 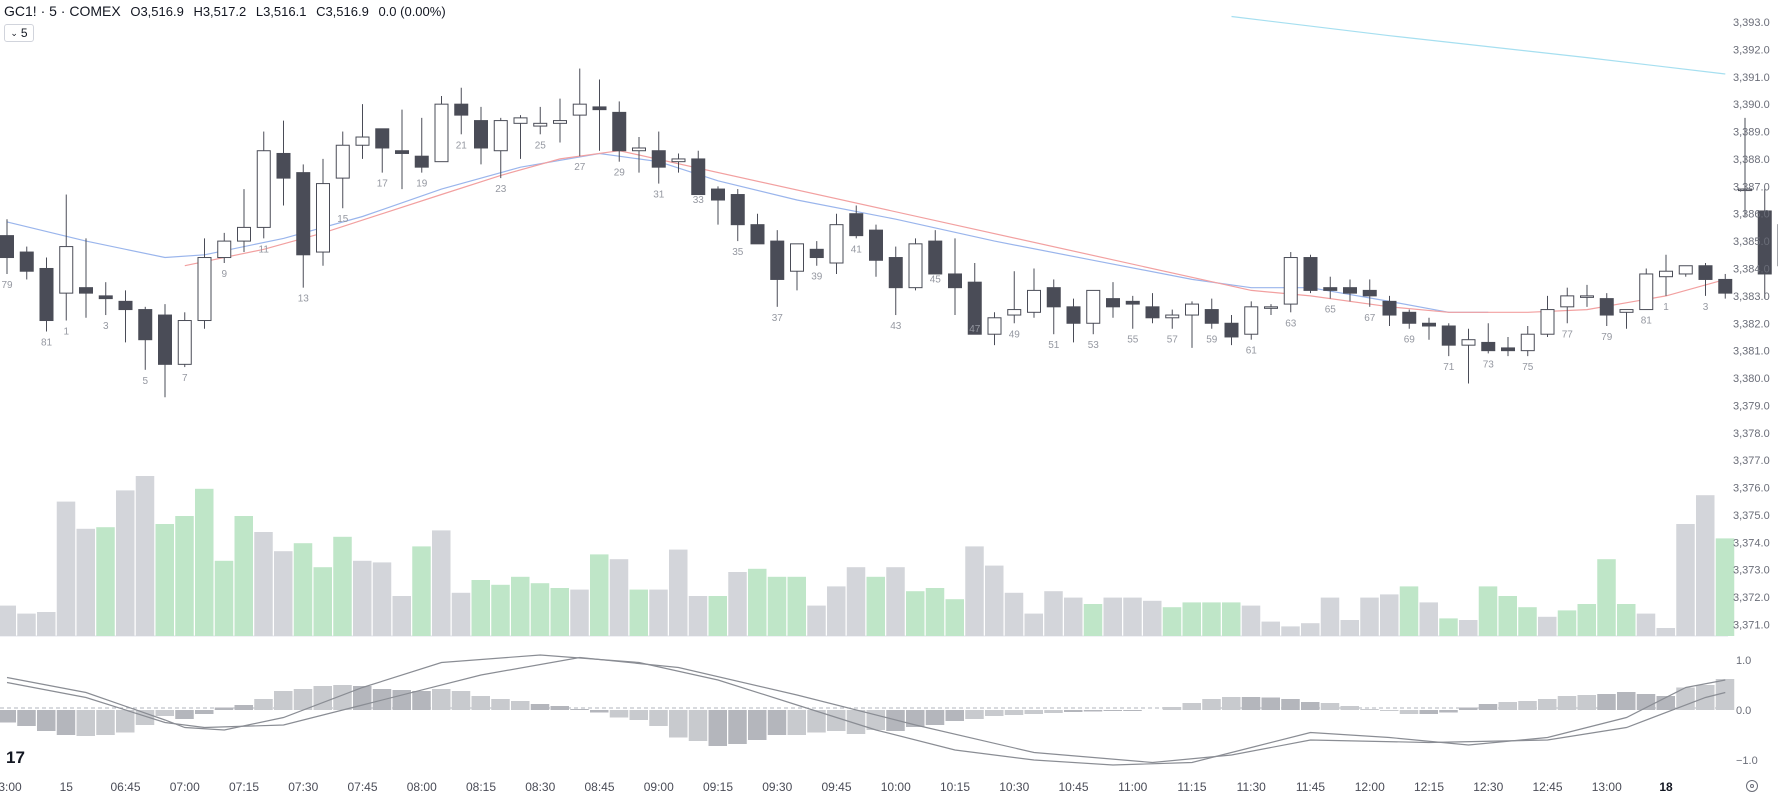 I want to click on time-tick-label: 12:45, so click(x=1547, y=787).